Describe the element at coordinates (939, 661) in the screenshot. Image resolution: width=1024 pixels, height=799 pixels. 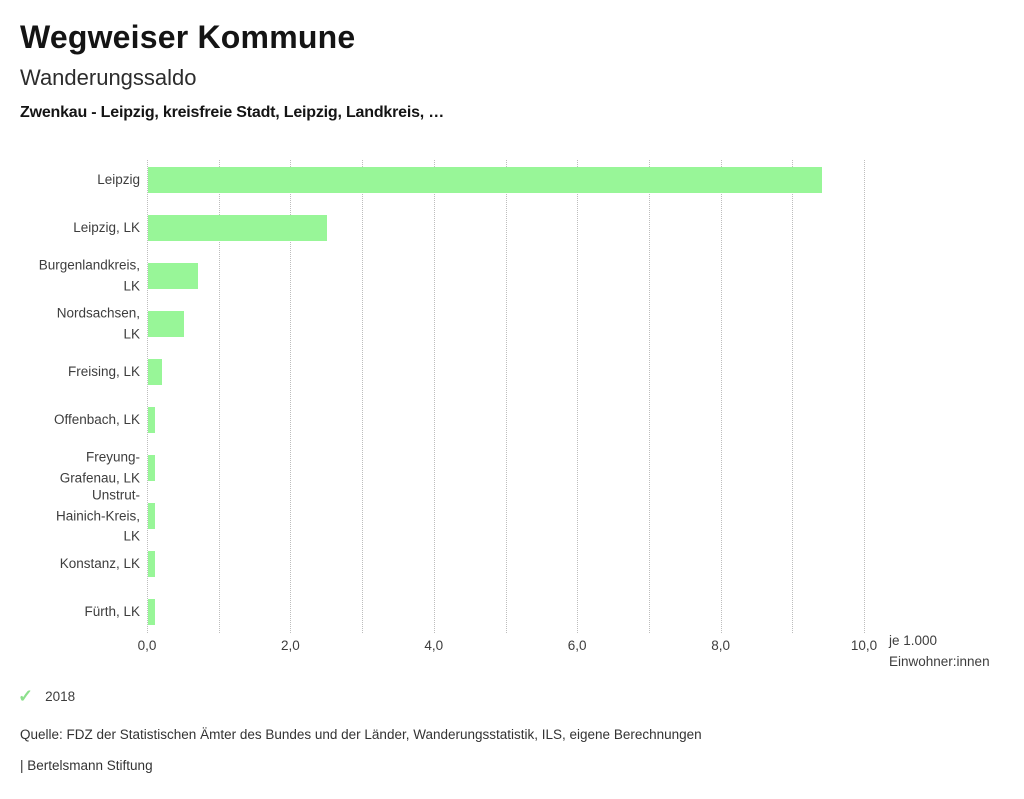
I see `x-axis-unit-line2: Einwohner:innen` at that location.